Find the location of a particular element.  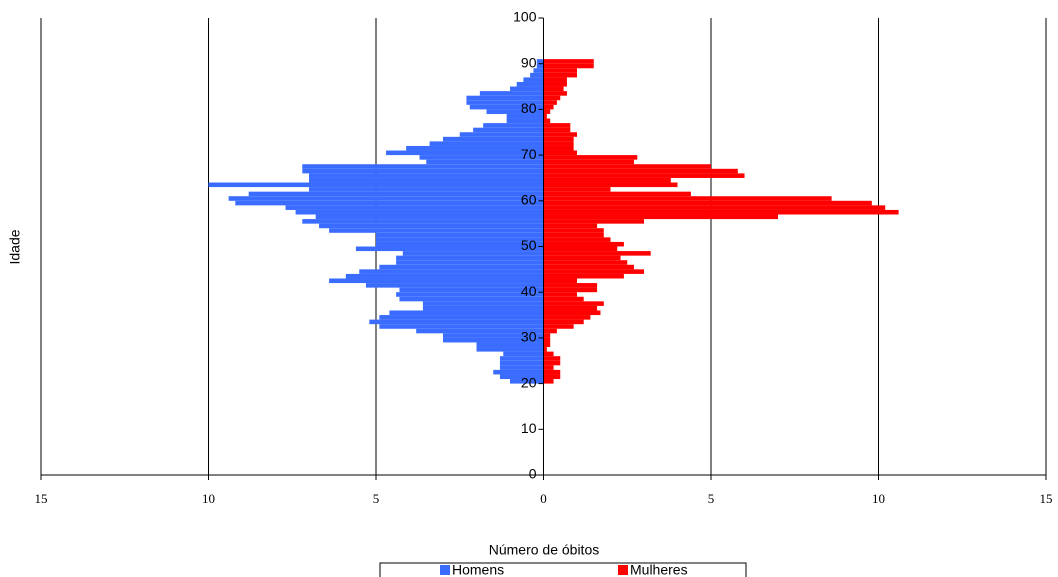

y-tick-label: 30 is located at coordinates (529, 337).